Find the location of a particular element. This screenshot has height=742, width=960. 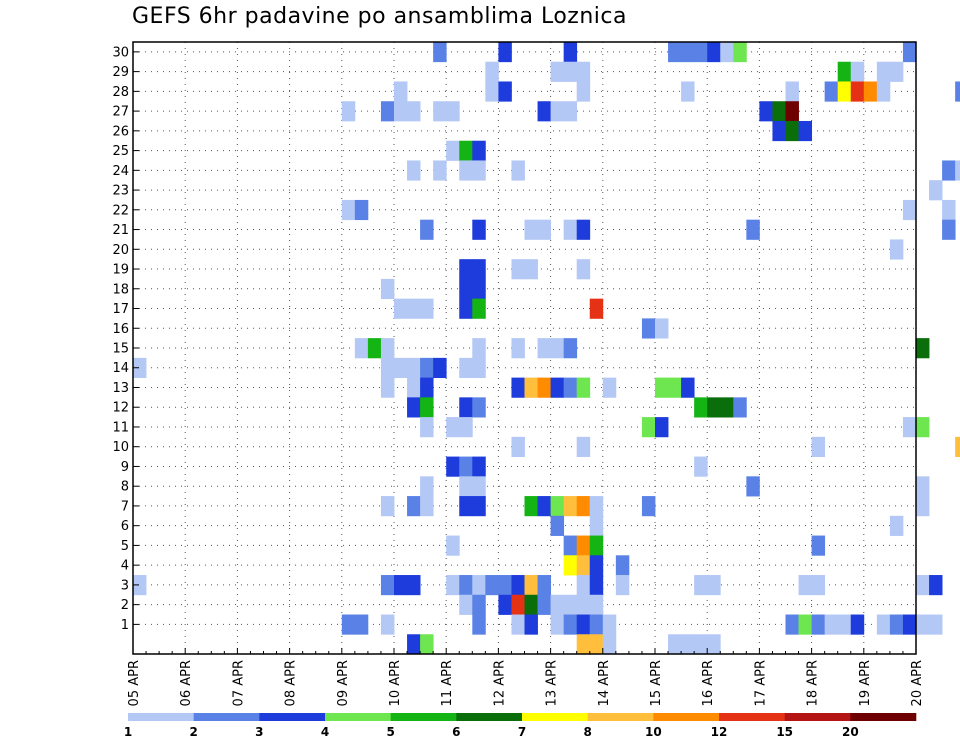

x-tick-label: 16 APR is located at coordinates (708, 683).